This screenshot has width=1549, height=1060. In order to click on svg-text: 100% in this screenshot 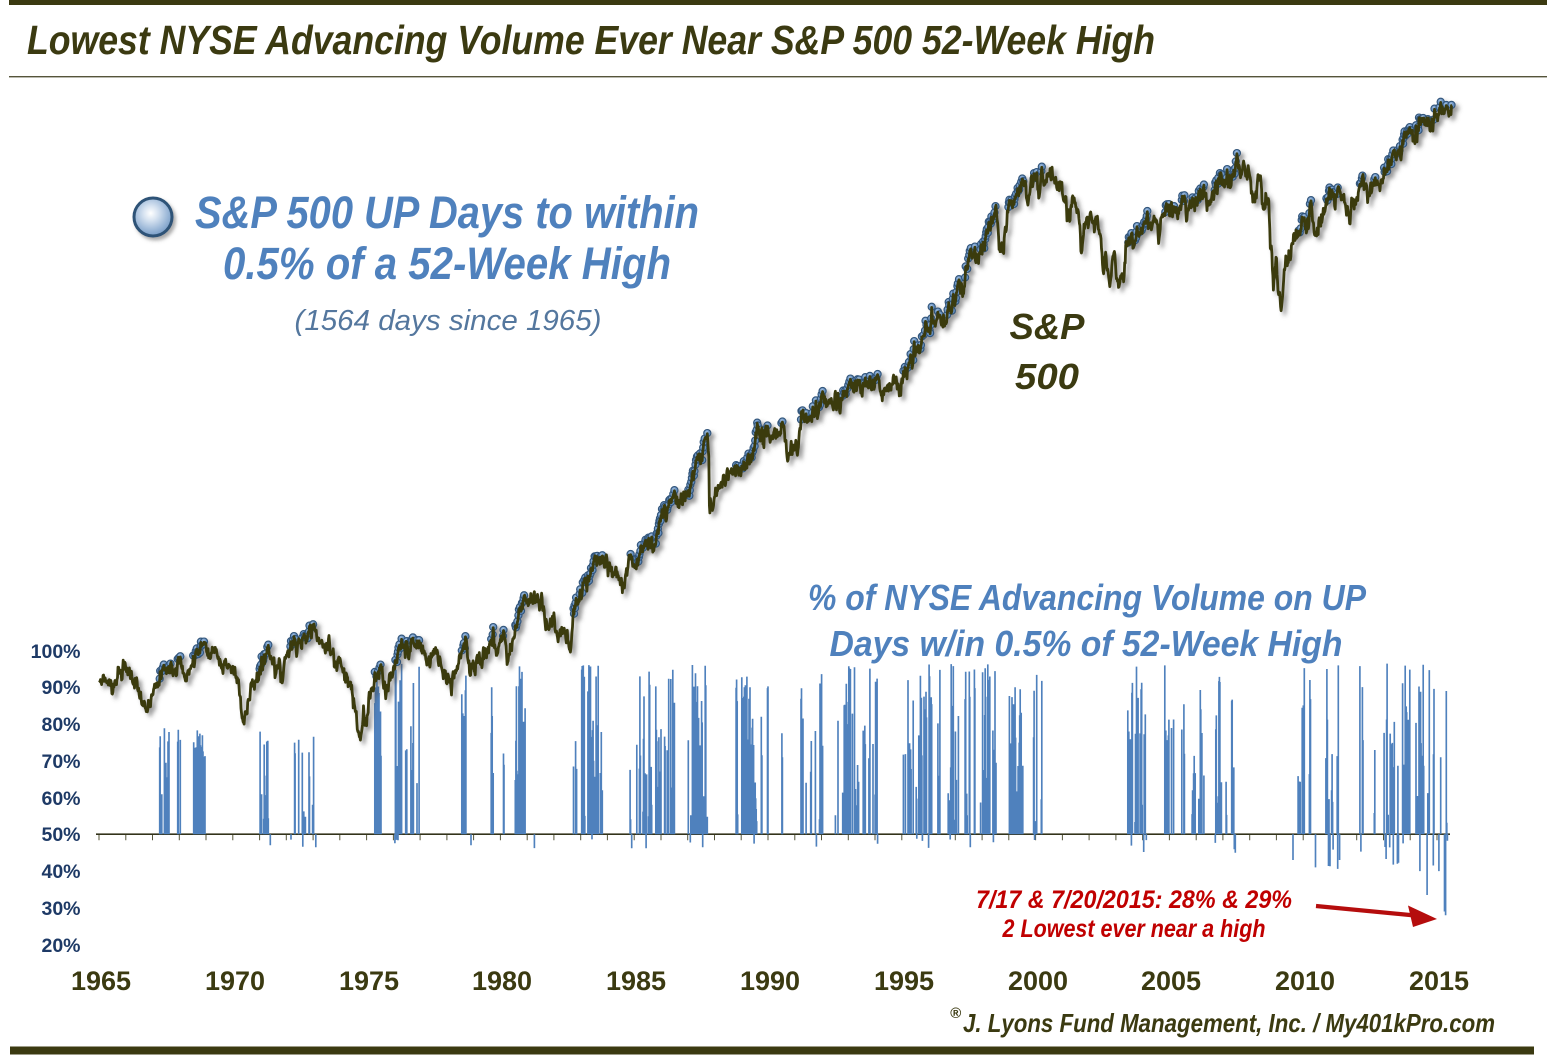, I will do `click(56, 652)`.